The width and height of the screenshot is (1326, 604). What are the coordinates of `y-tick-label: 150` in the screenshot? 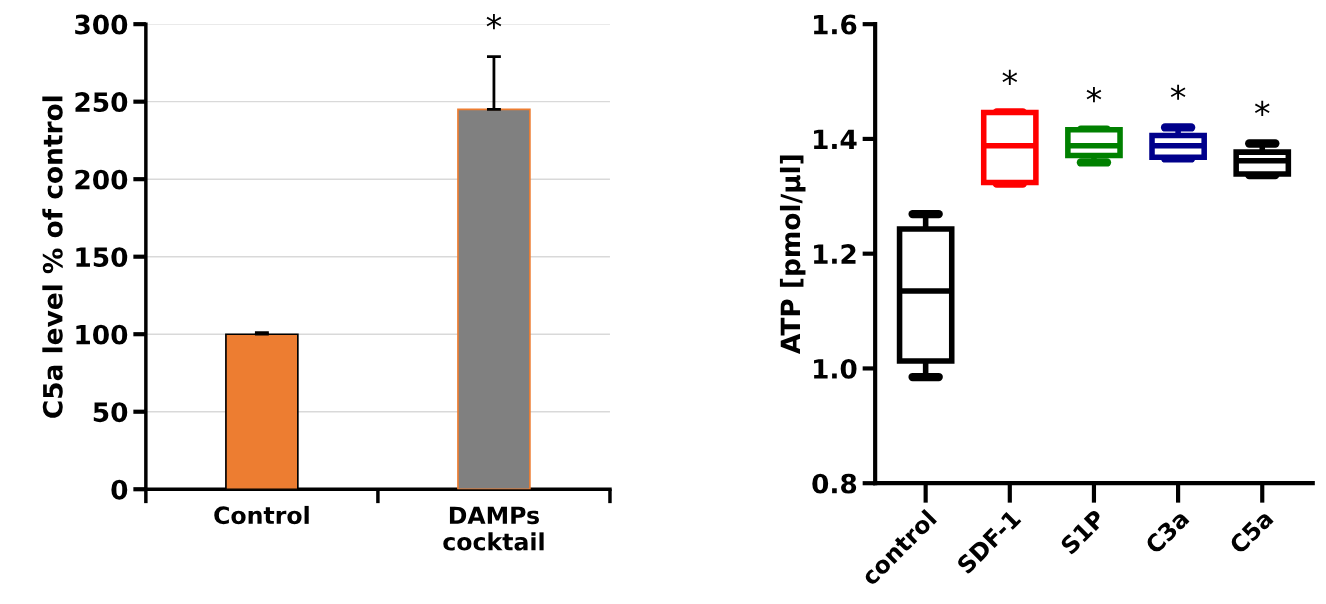 It's located at (102, 257).